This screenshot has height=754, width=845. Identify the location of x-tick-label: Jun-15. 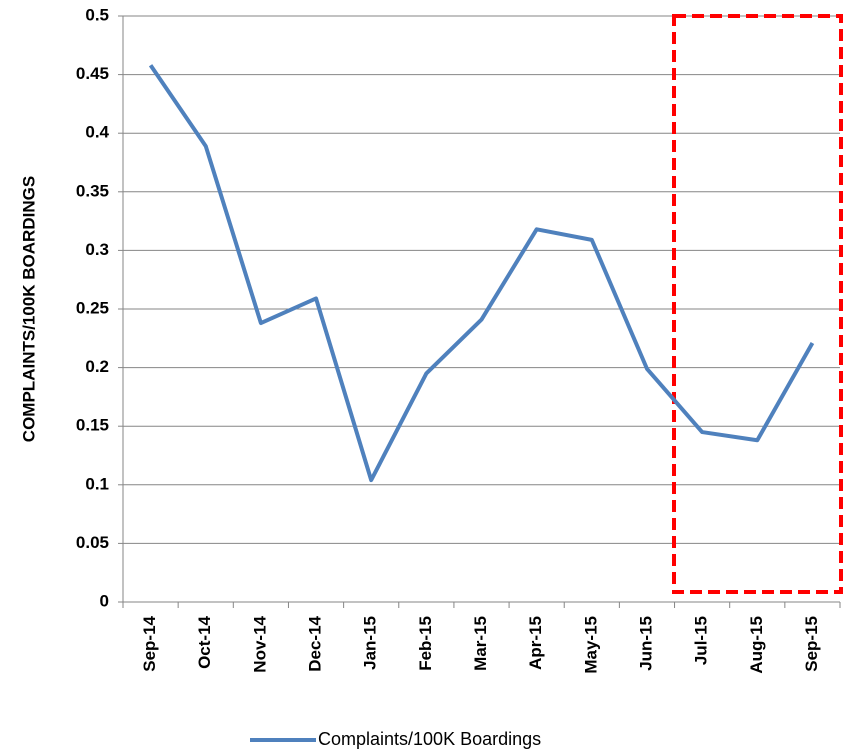
(645, 643).